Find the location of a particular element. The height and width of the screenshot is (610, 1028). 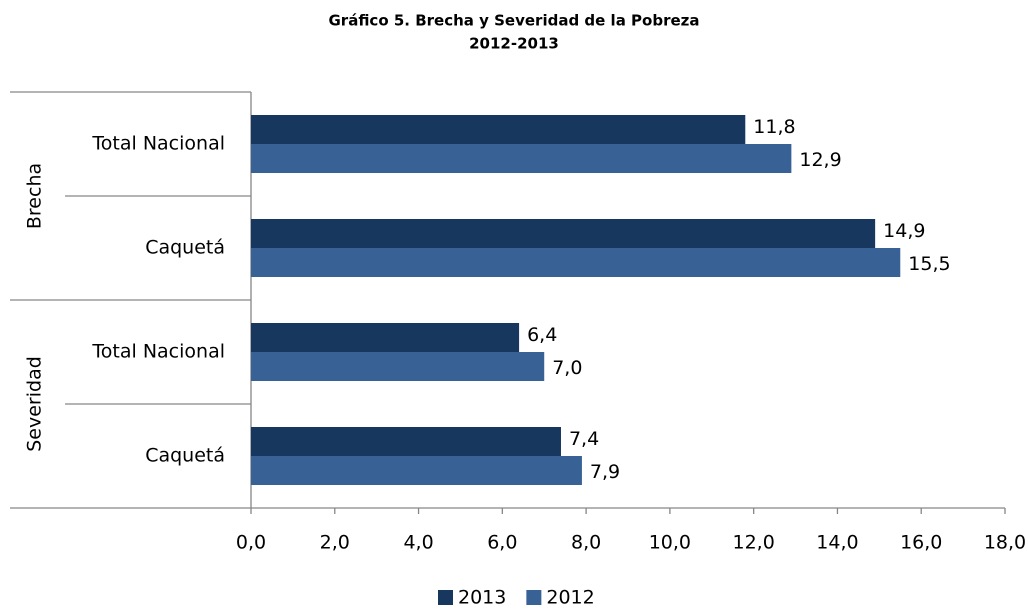

x-tick-label: 14,0 is located at coordinates (837, 543).